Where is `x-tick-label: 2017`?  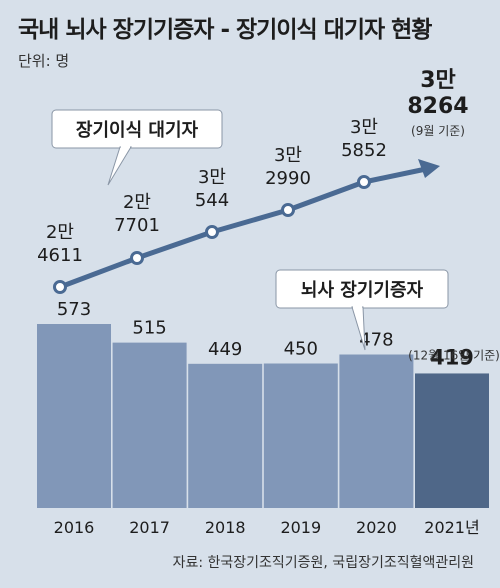
x-tick-label: 2017 is located at coordinates (149, 527).